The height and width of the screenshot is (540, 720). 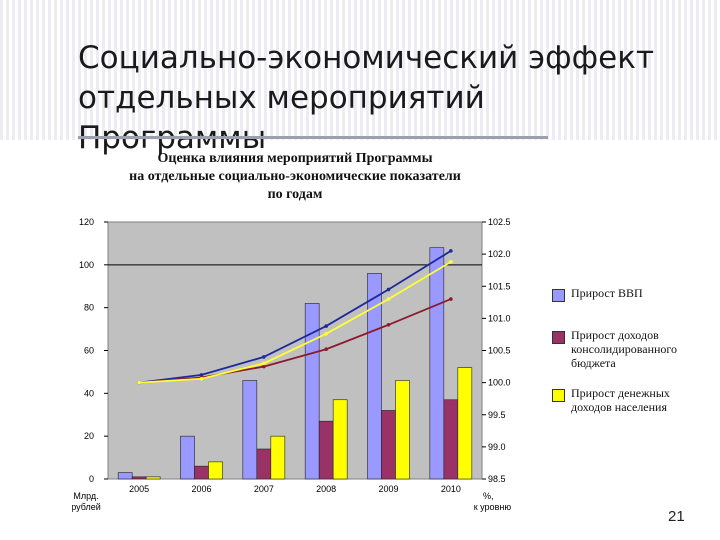 What do you see at coordinates (201, 472) in the screenshot?
I see `bar-s1-2006` at bounding box center [201, 472].